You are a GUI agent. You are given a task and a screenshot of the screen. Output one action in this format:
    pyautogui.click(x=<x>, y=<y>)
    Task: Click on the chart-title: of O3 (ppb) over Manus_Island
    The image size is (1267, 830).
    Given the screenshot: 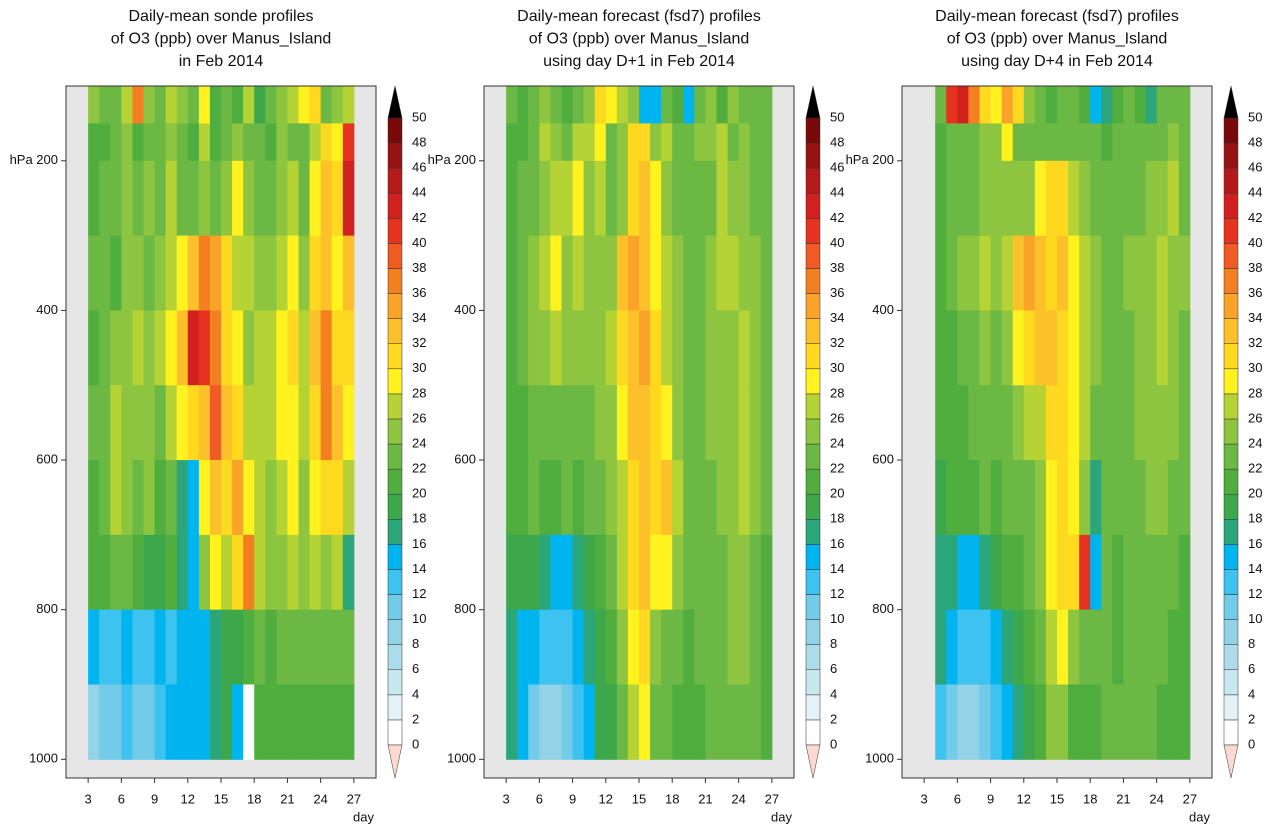 What is the action you would take?
    pyautogui.click(x=639, y=39)
    